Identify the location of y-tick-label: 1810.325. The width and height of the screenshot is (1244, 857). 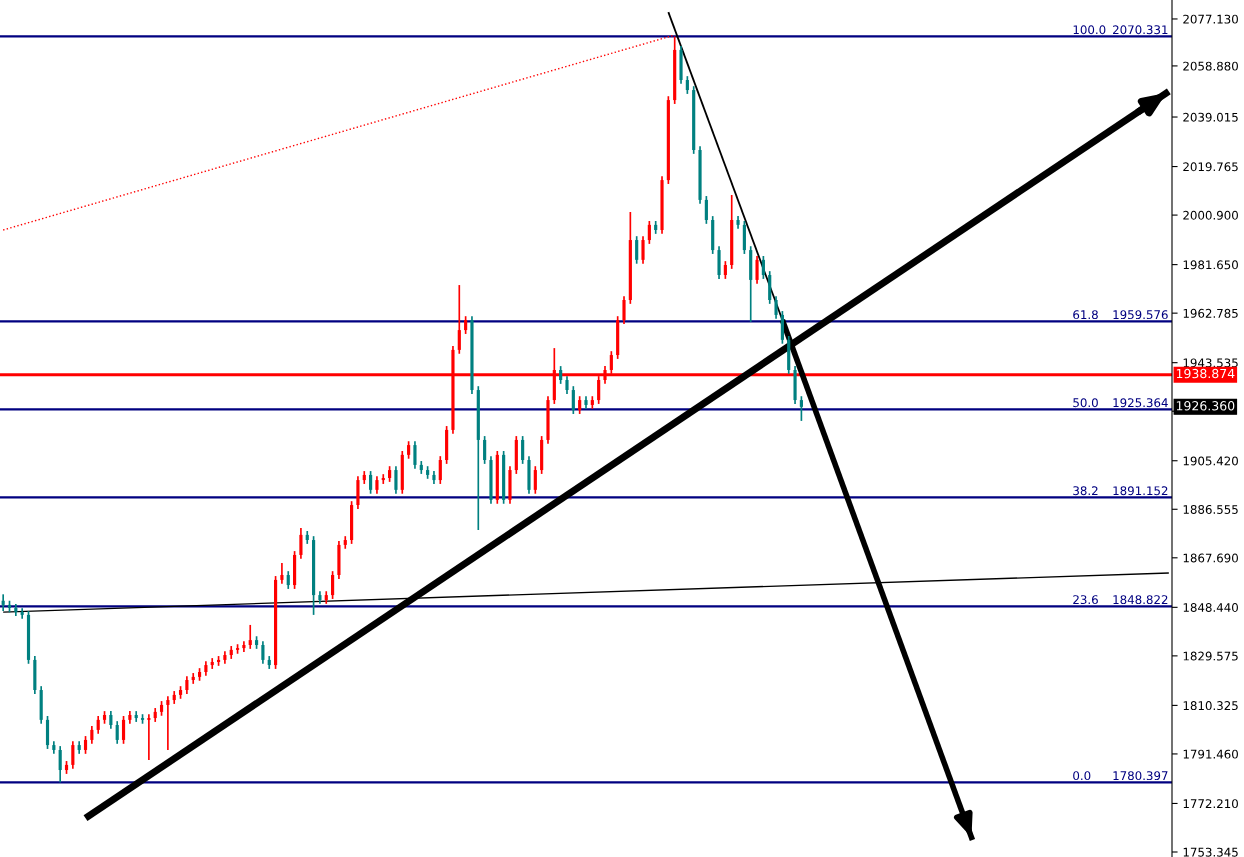
(1210, 706).